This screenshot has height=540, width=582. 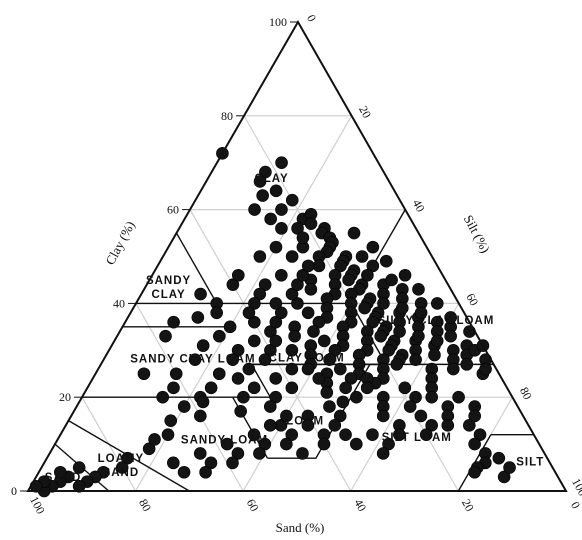 I want to click on silt-tick-label: 40, so click(x=419, y=205).